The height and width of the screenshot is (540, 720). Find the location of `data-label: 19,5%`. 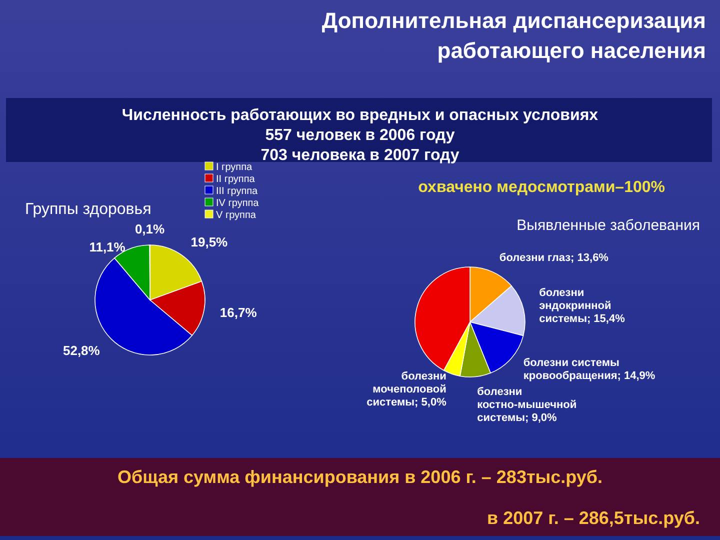

data-label: 19,5% is located at coordinates (209, 242).